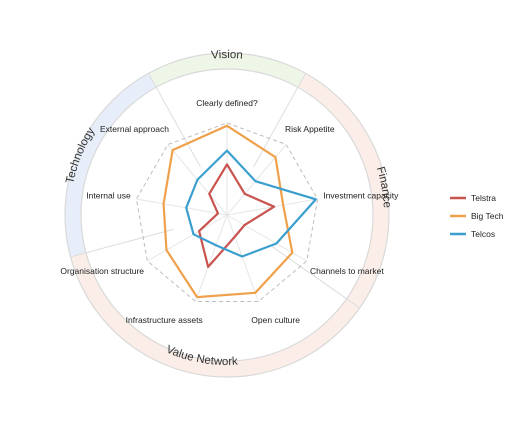 The image size is (518, 434). I want to click on section-band-vision, so click(227, 70).